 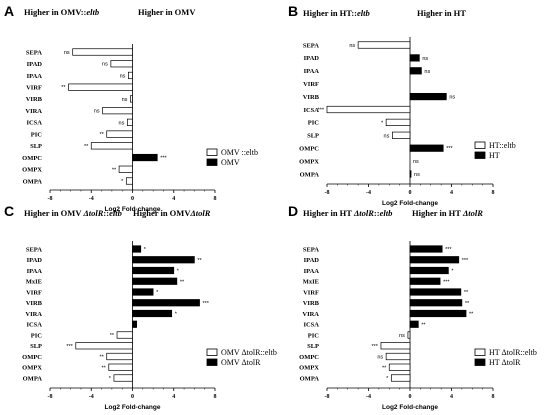 I want to click on header-right: Higher in OMVΔtolR, so click(x=172, y=213).